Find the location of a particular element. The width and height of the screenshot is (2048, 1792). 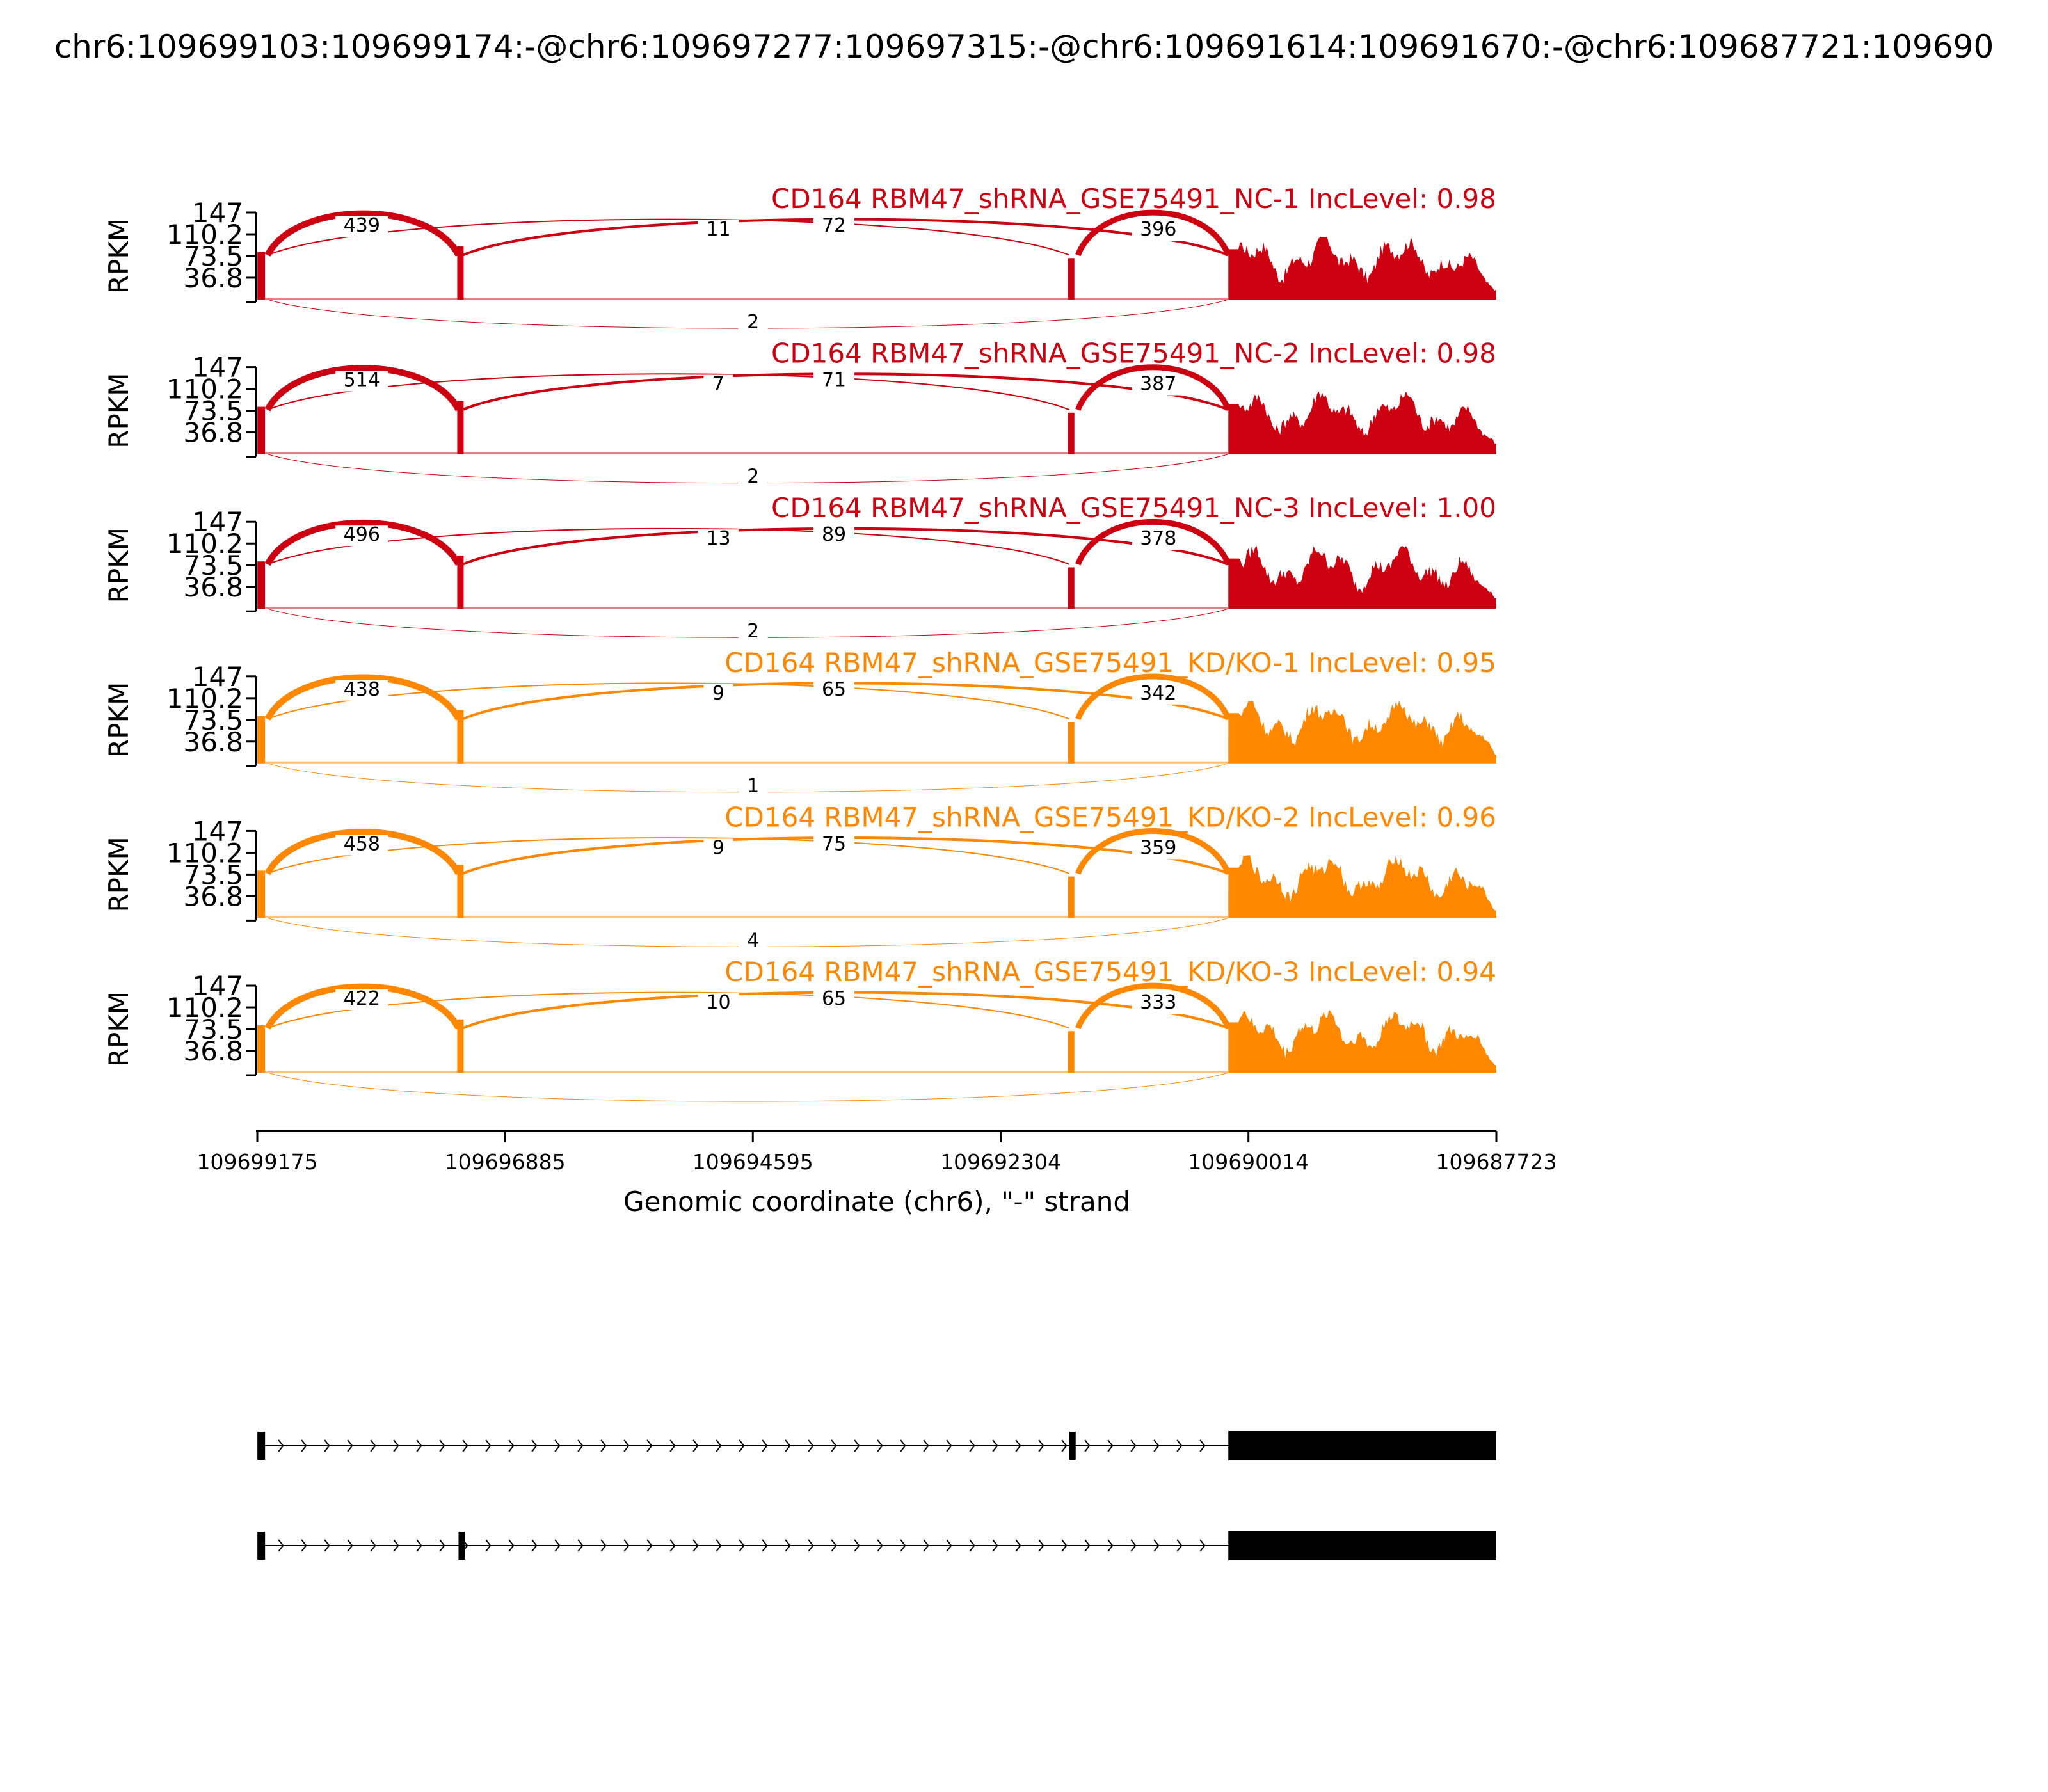

junction-count-e3_e4: 387 is located at coordinates (1158, 384).